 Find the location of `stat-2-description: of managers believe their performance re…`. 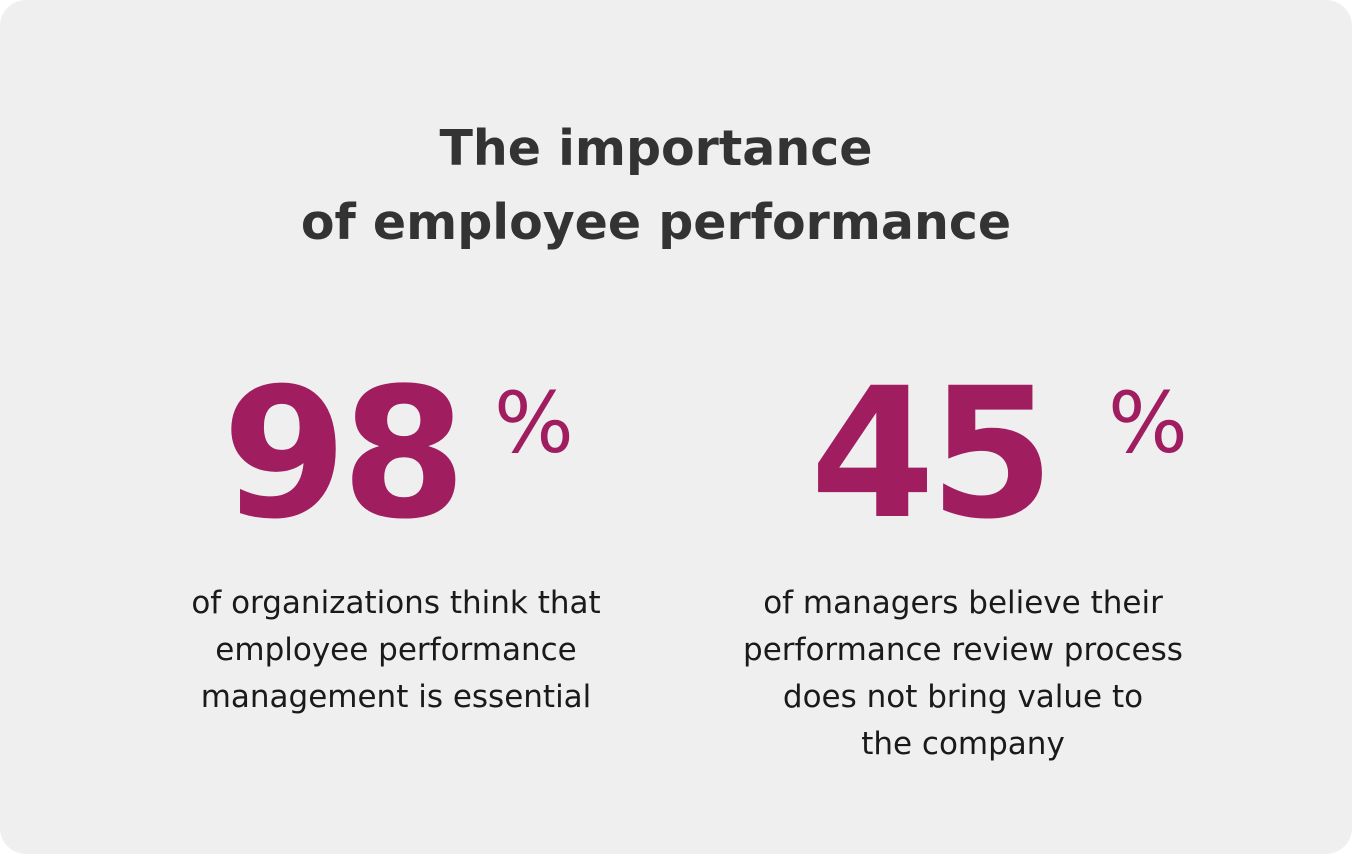

stat-2-description: of managers believe their performance re… is located at coordinates (963, 674).